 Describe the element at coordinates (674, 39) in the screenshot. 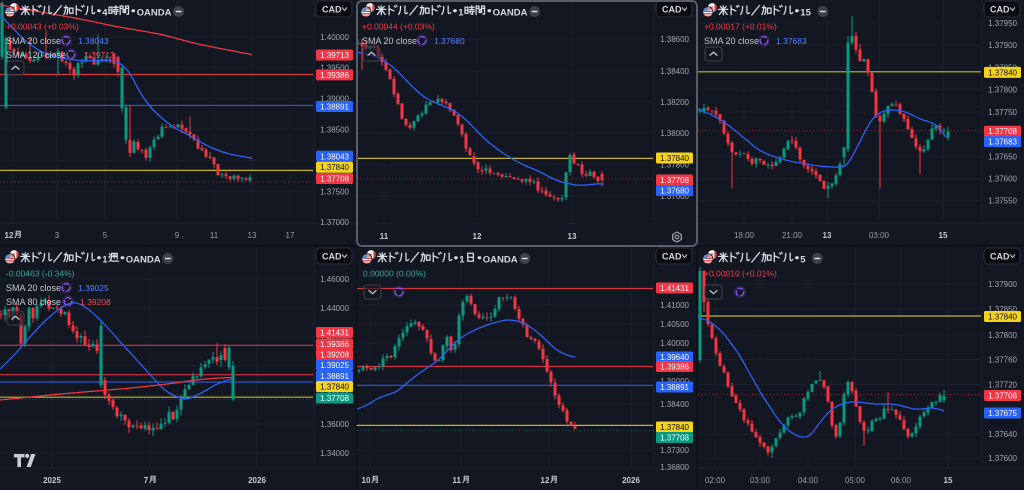

I see `svg-text: 1.38600` at that location.